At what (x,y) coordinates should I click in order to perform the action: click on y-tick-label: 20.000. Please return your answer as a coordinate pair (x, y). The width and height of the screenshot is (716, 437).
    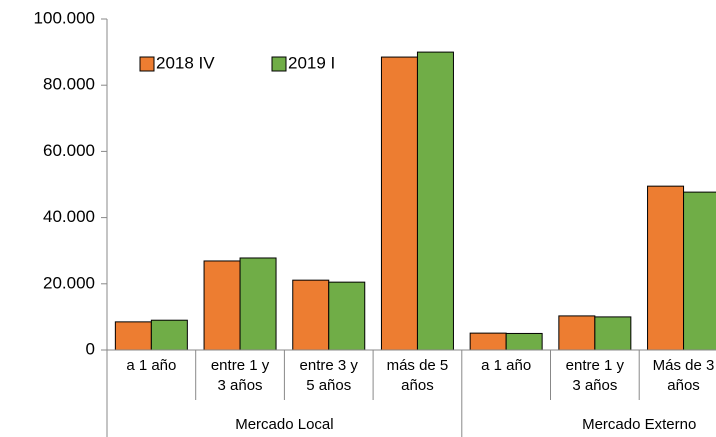
    Looking at the image, I should click on (69, 282).